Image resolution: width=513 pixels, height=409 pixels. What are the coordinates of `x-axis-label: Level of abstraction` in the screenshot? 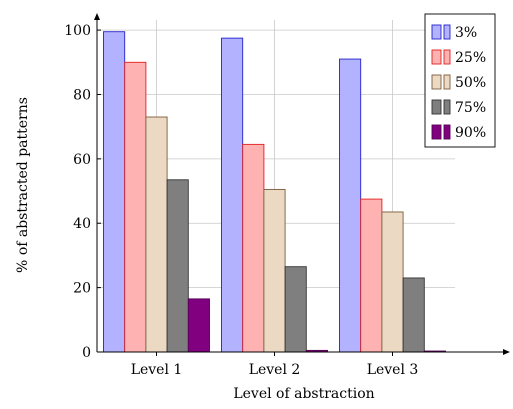 It's located at (303, 394).